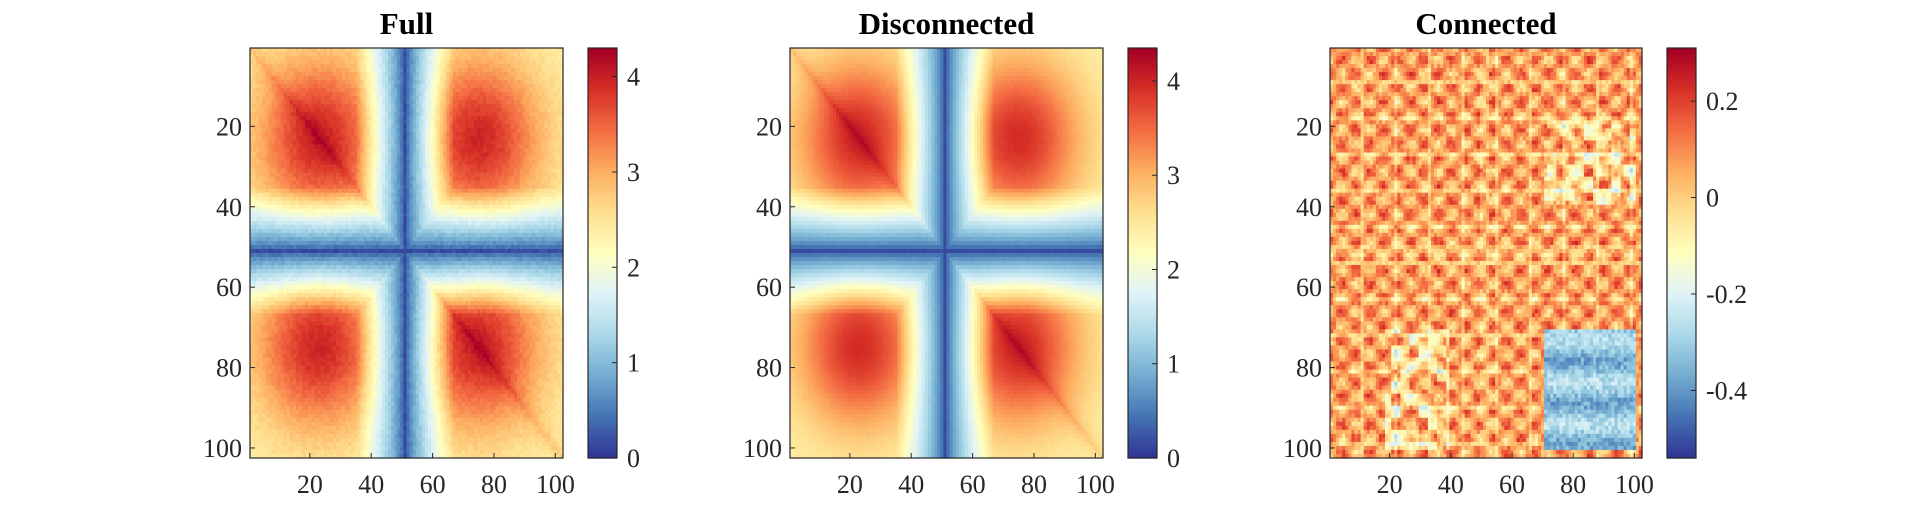 The image size is (1906, 512). I want to click on heatmap-cells, so click(407, 253).